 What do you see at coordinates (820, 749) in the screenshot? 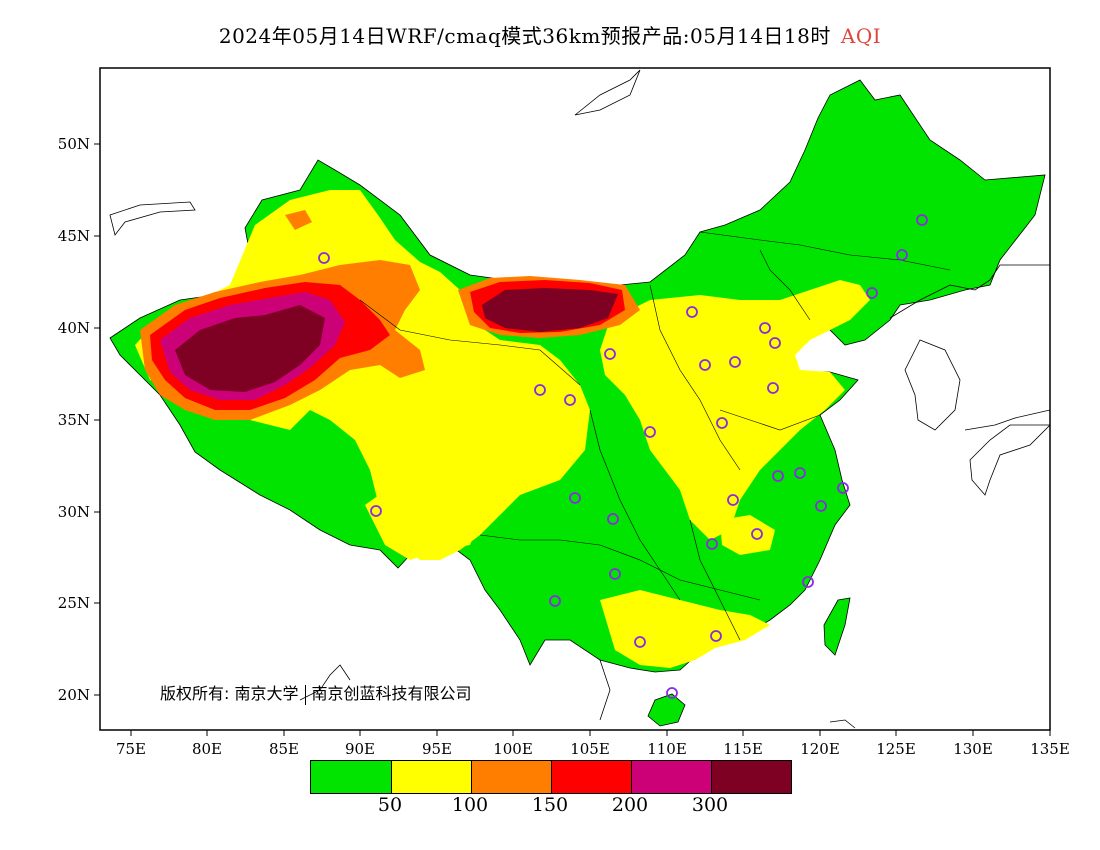
I see `lon-label: 120E` at bounding box center [820, 749].